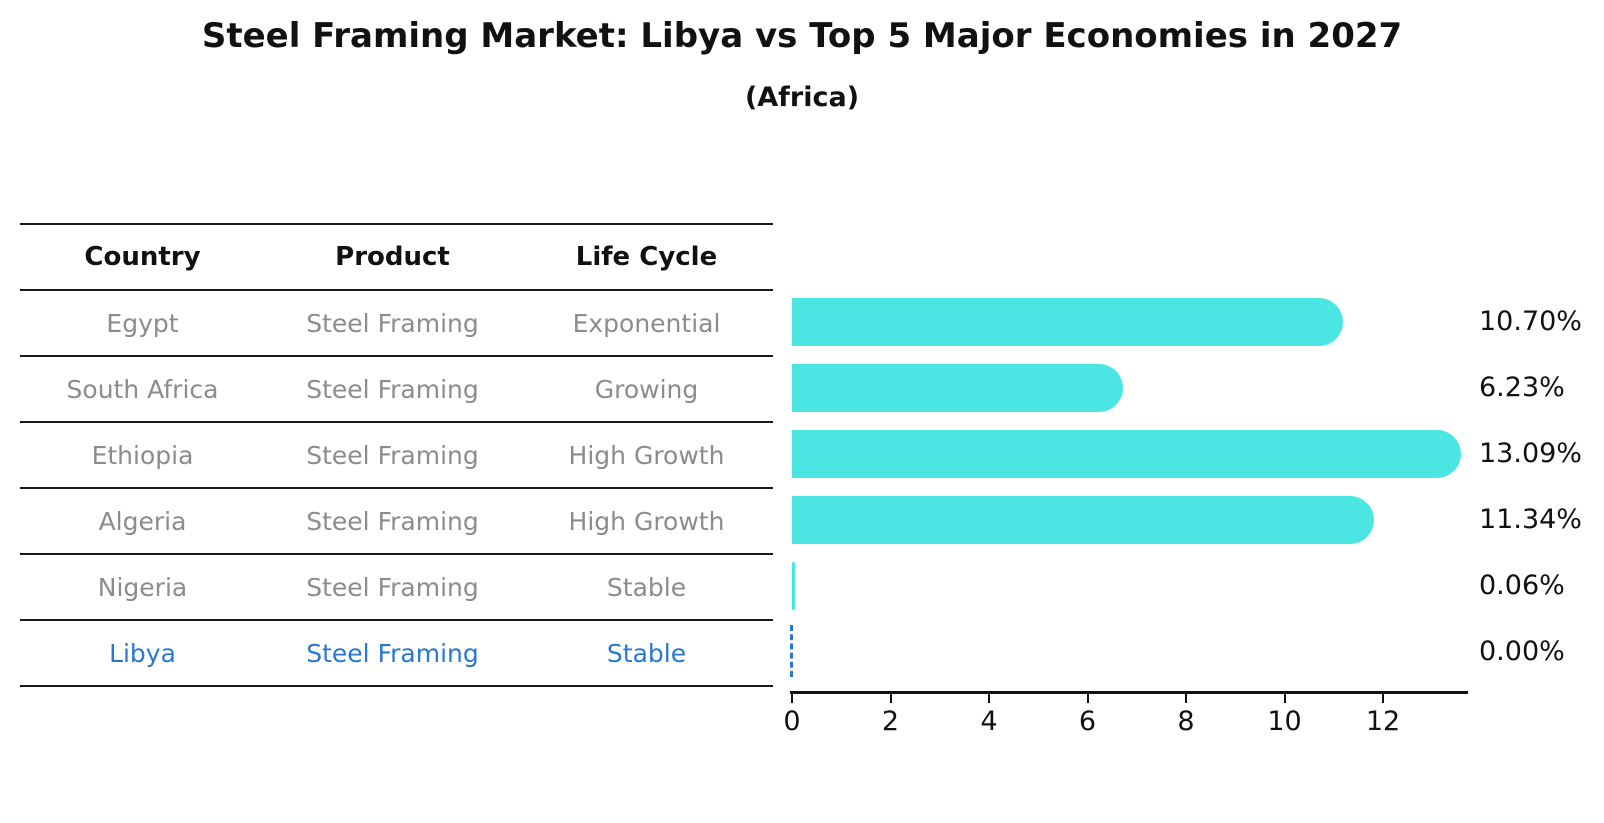  I want to click on cell-life-cycle-egypt: Exponential, so click(646, 323).